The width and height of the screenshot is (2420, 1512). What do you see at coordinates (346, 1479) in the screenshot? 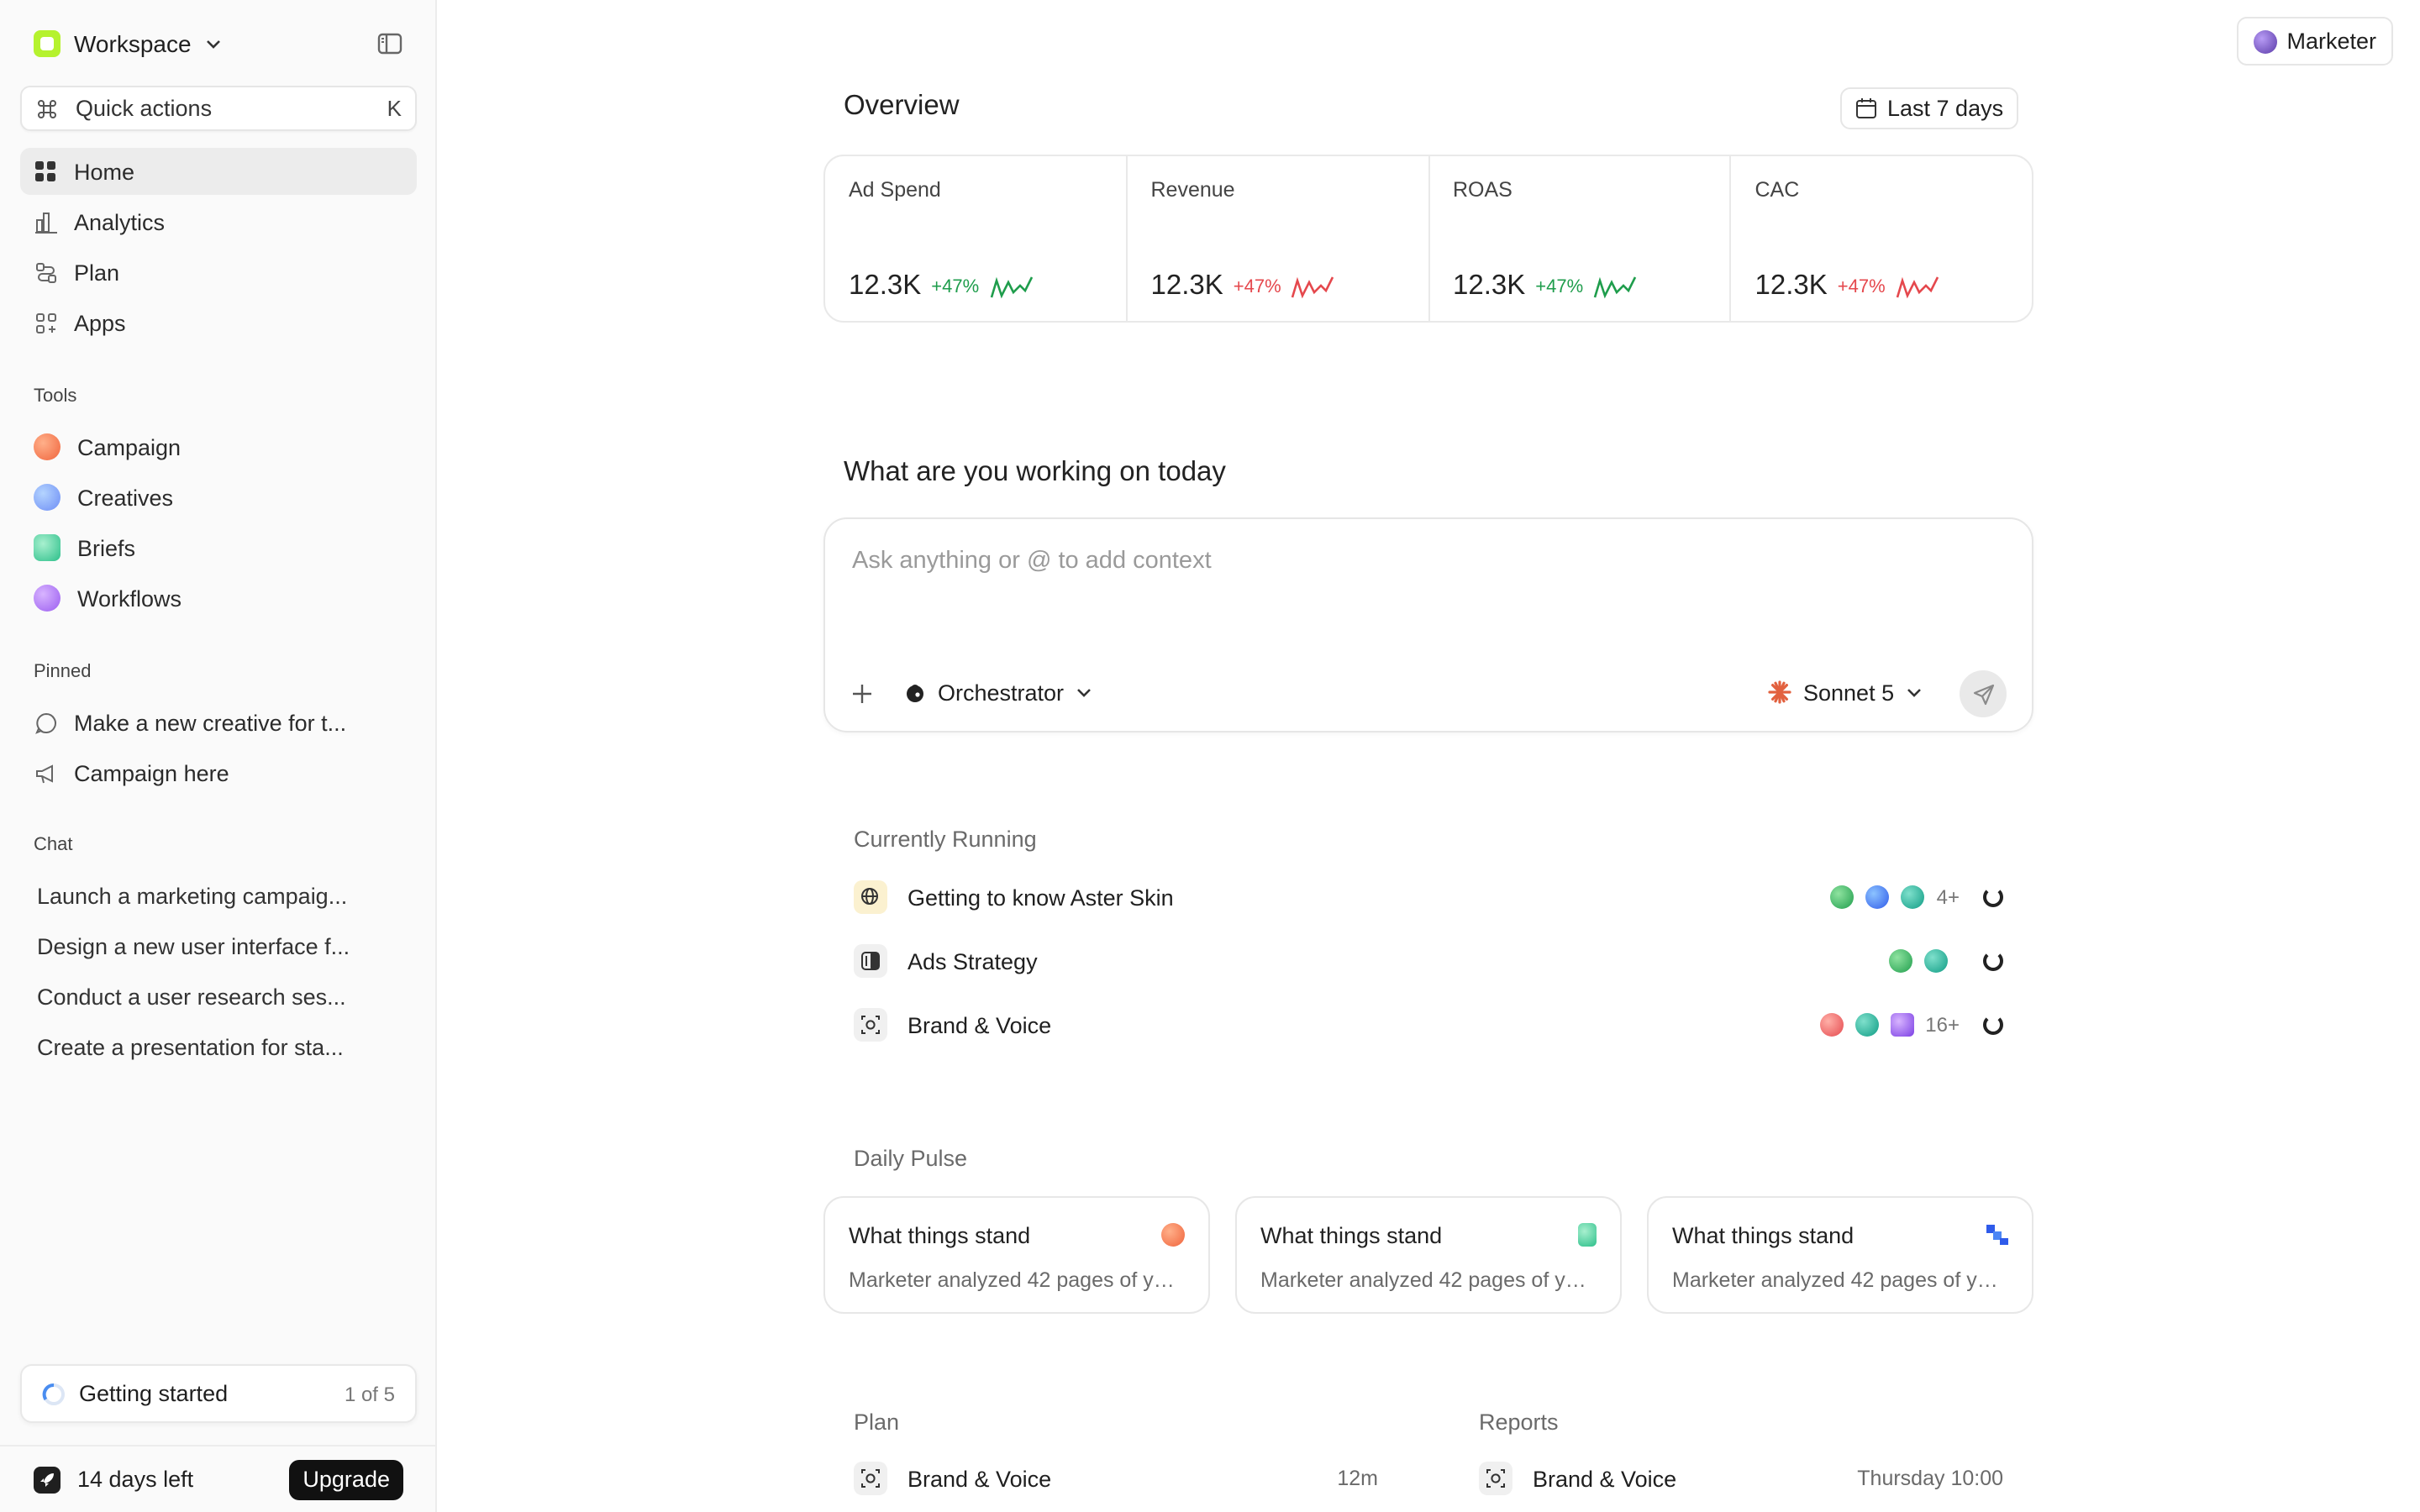
I see `upgrade-button: Upgrade` at bounding box center [346, 1479].